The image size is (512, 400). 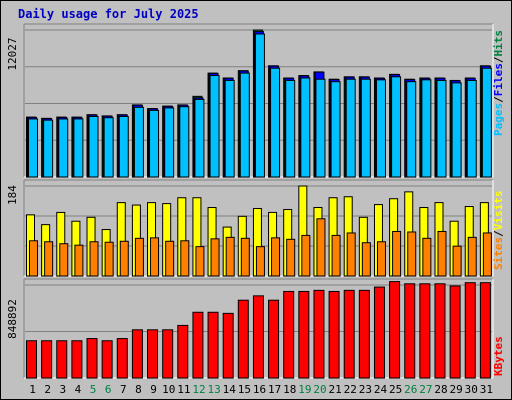 What do you see at coordinates (47, 389) in the screenshot?
I see `x-axis-day-label: 2` at bounding box center [47, 389].